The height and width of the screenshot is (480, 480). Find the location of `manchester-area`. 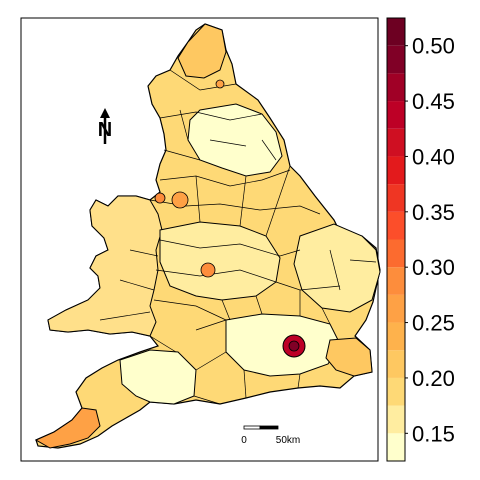

manchester-area is located at coordinates (180, 200).